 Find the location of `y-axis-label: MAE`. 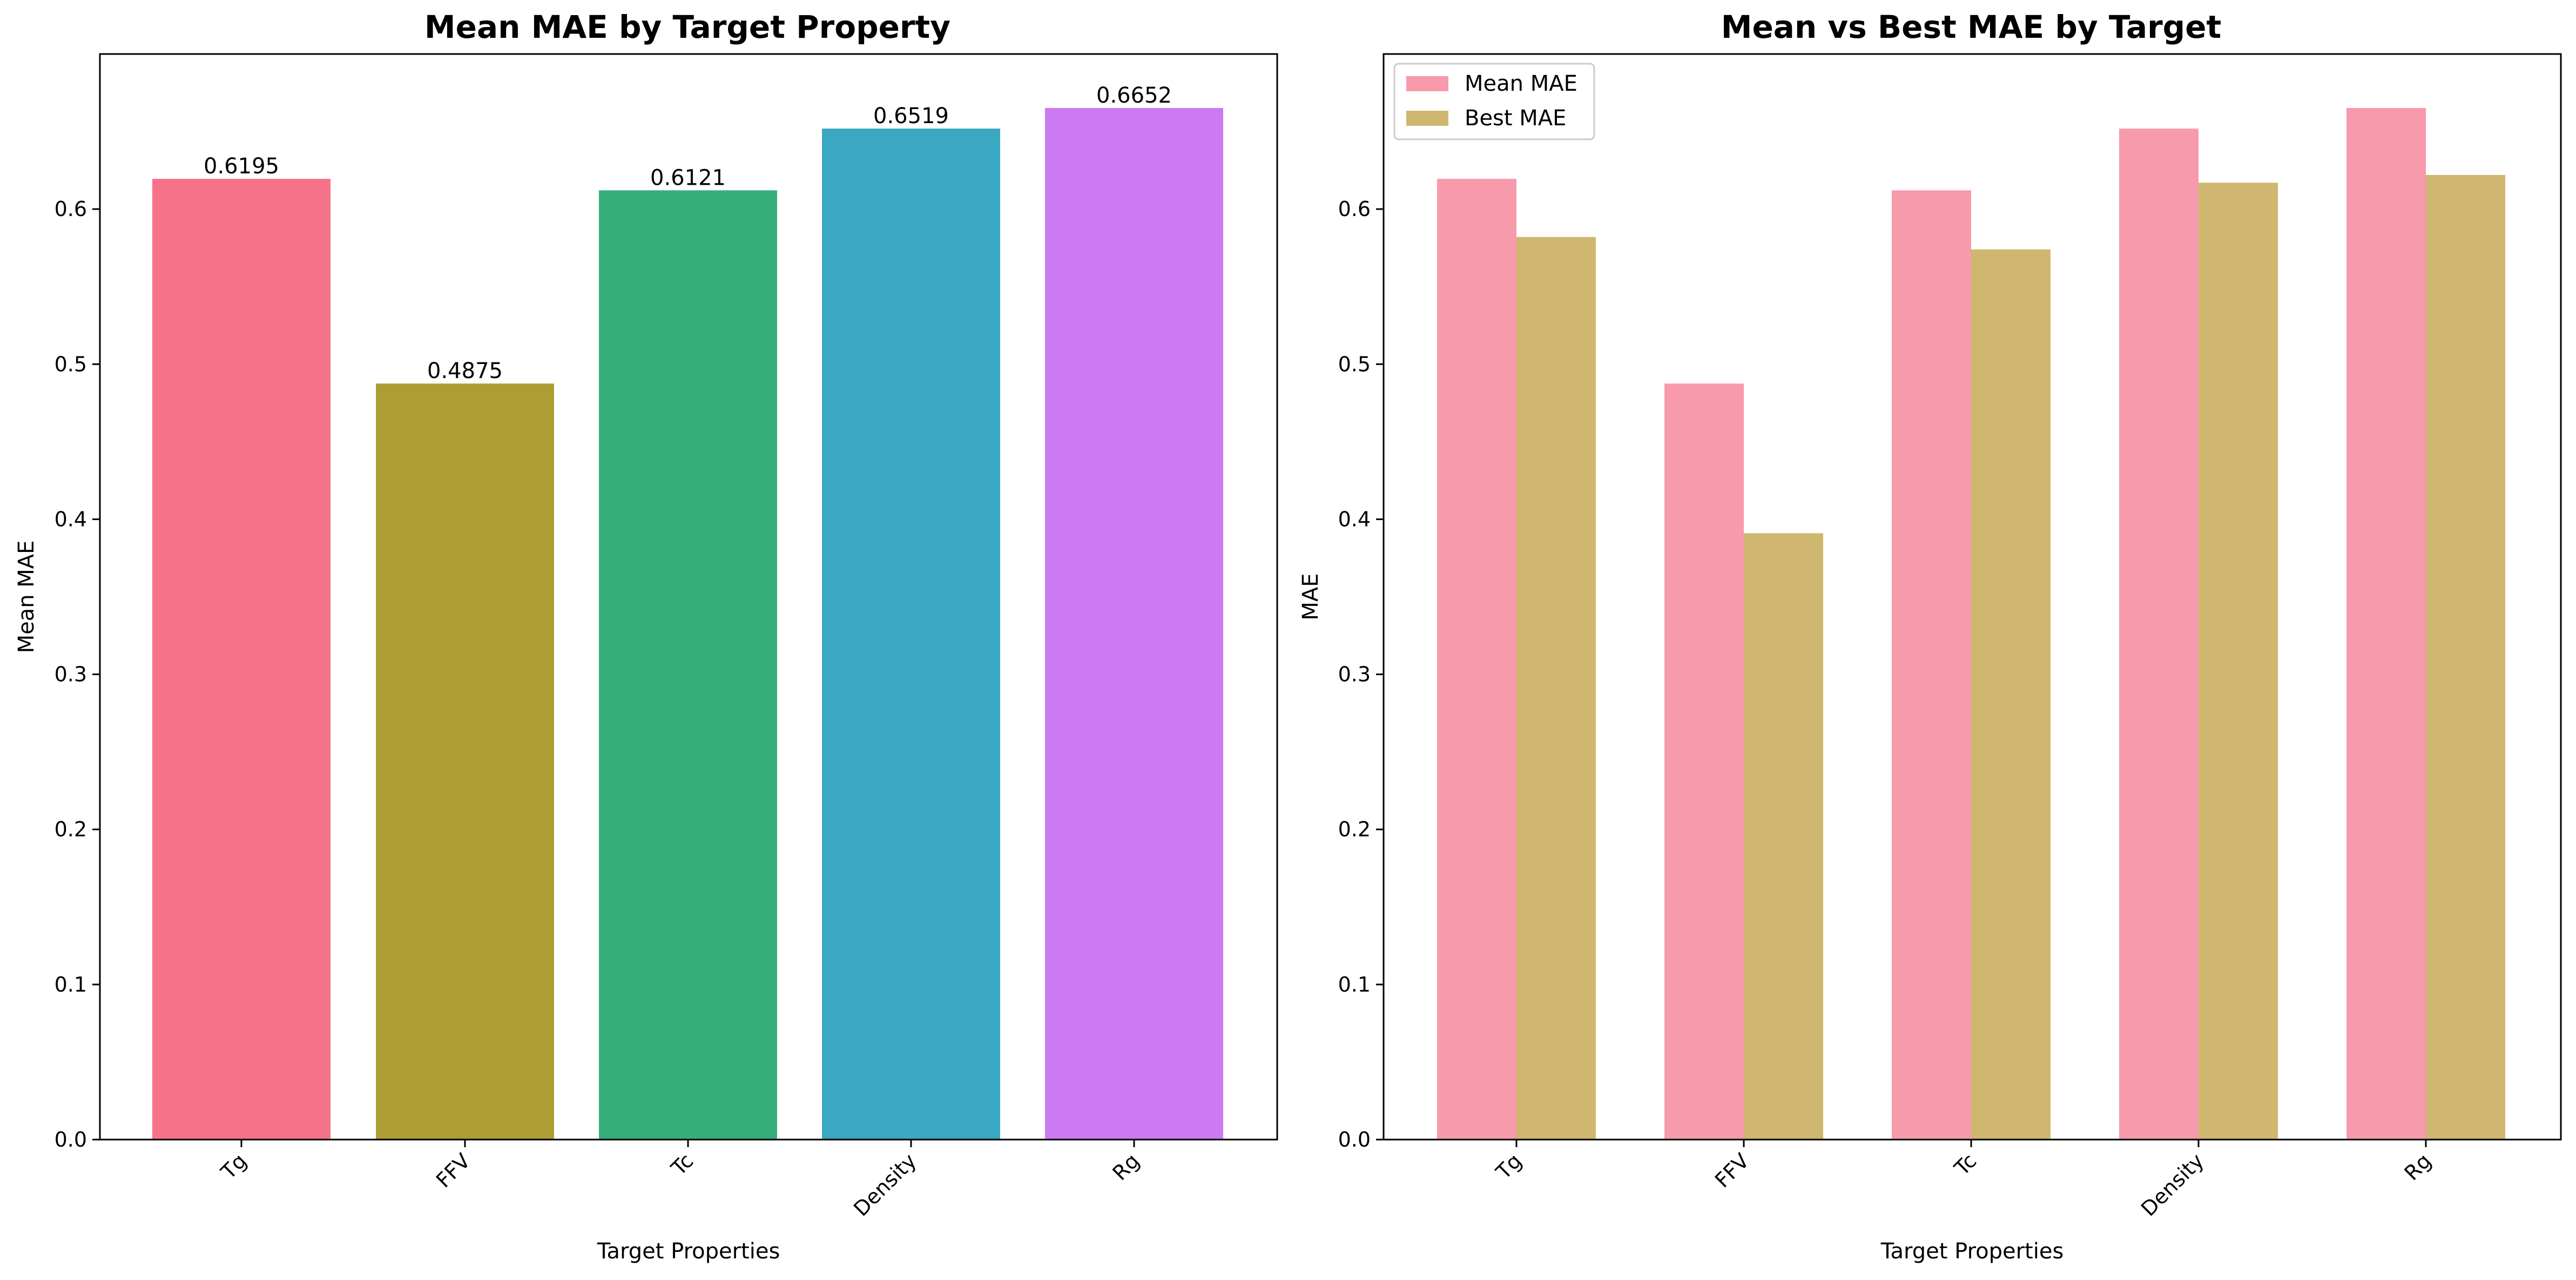

y-axis-label: MAE is located at coordinates (1310, 596).